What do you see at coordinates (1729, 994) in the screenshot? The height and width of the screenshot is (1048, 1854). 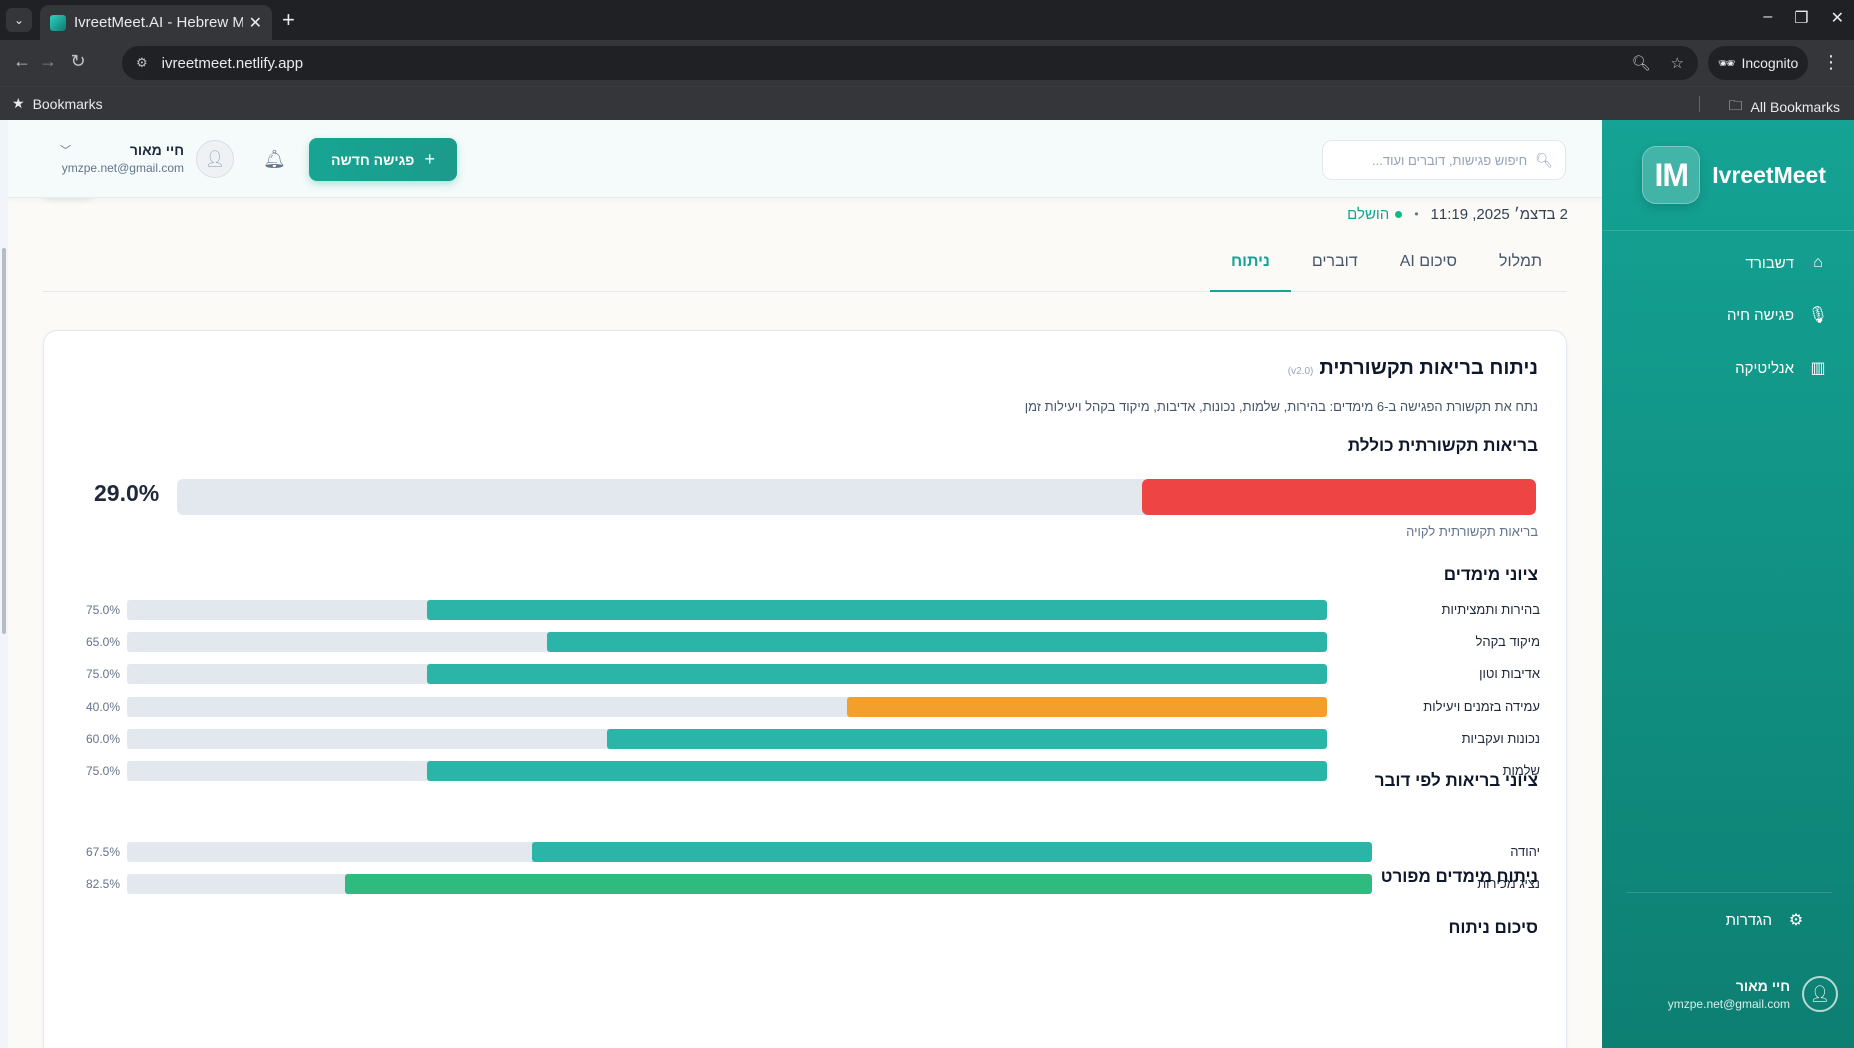 I see `sidebar-user-info: חיי מאור ymzpe.net@gmail.com` at bounding box center [1729, 994].